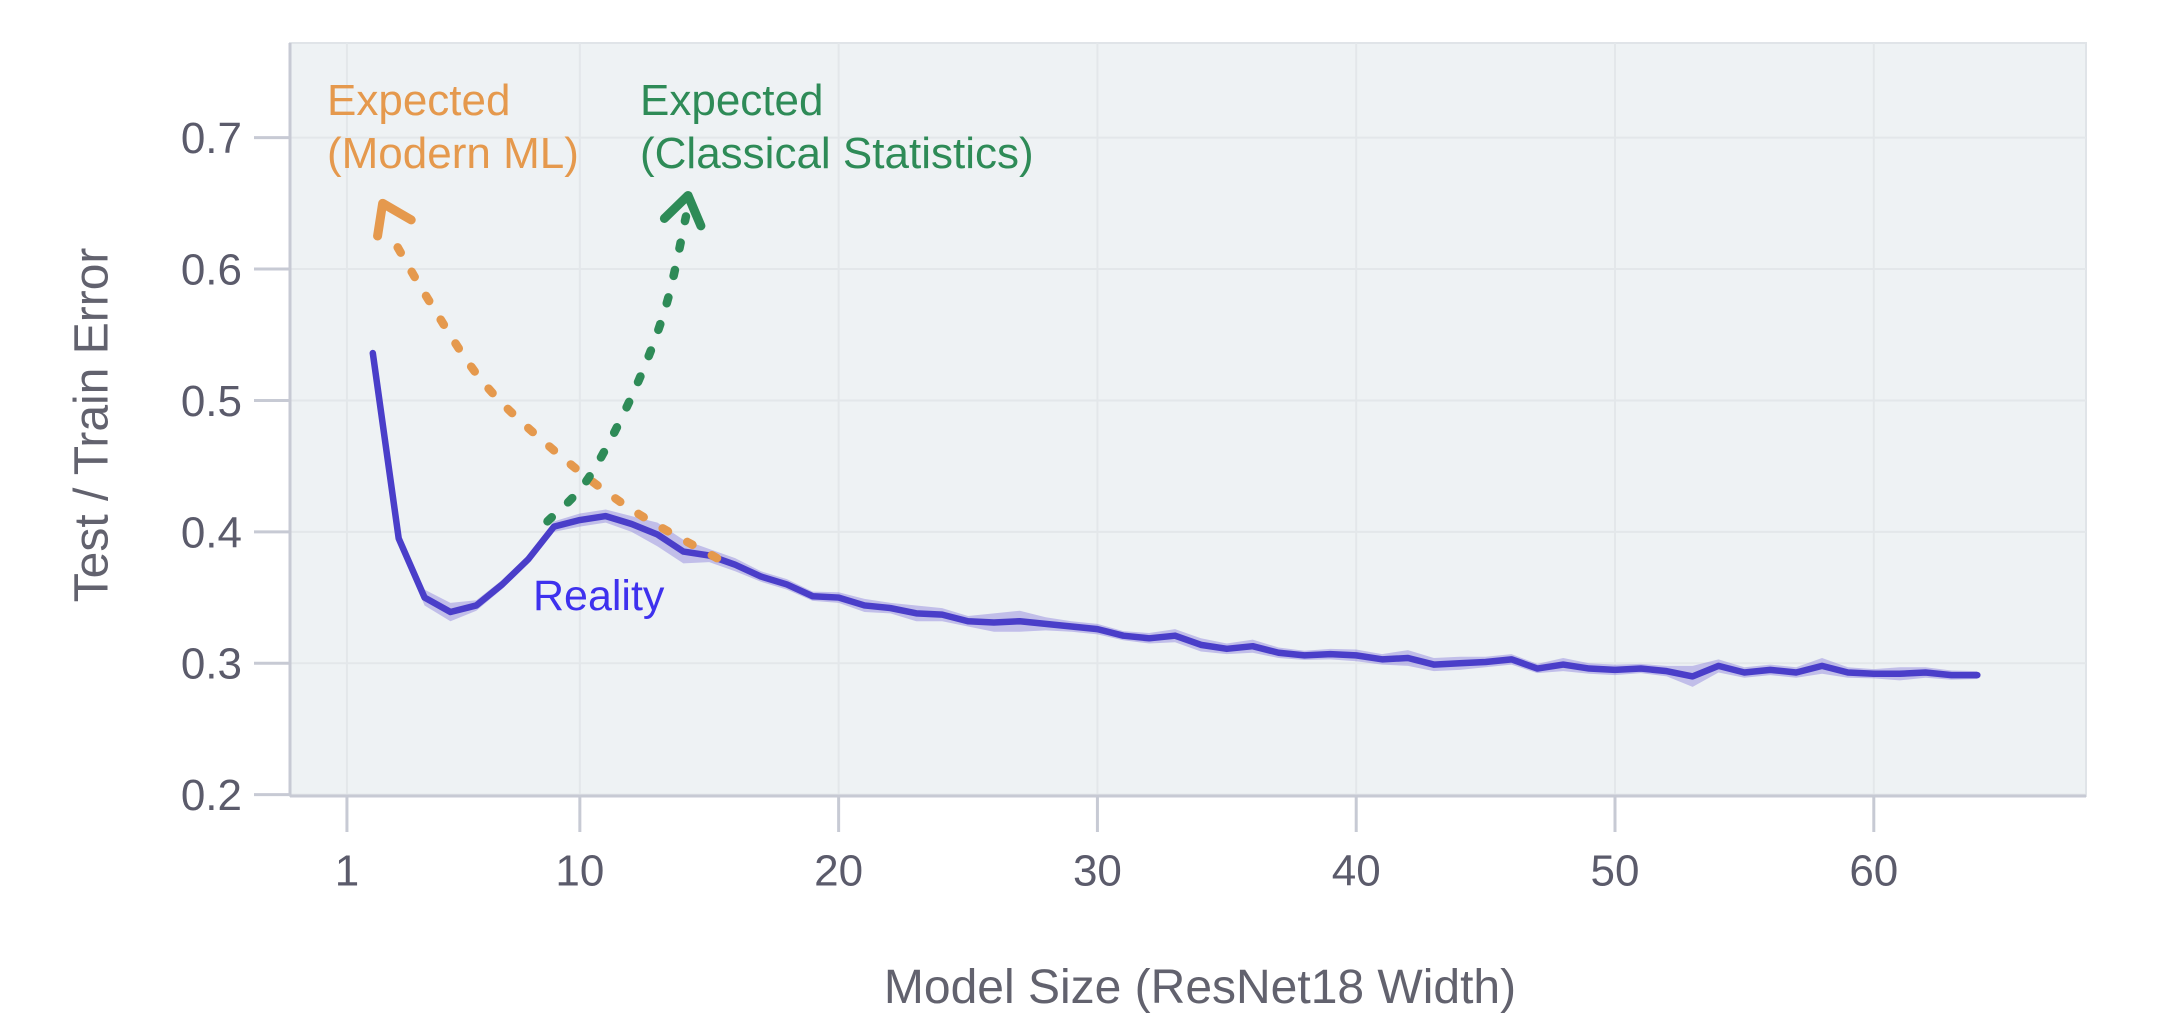 This screenshot has width=2172, height=1016. I want to click on x-tick-label: 30, so click(1097, 870).